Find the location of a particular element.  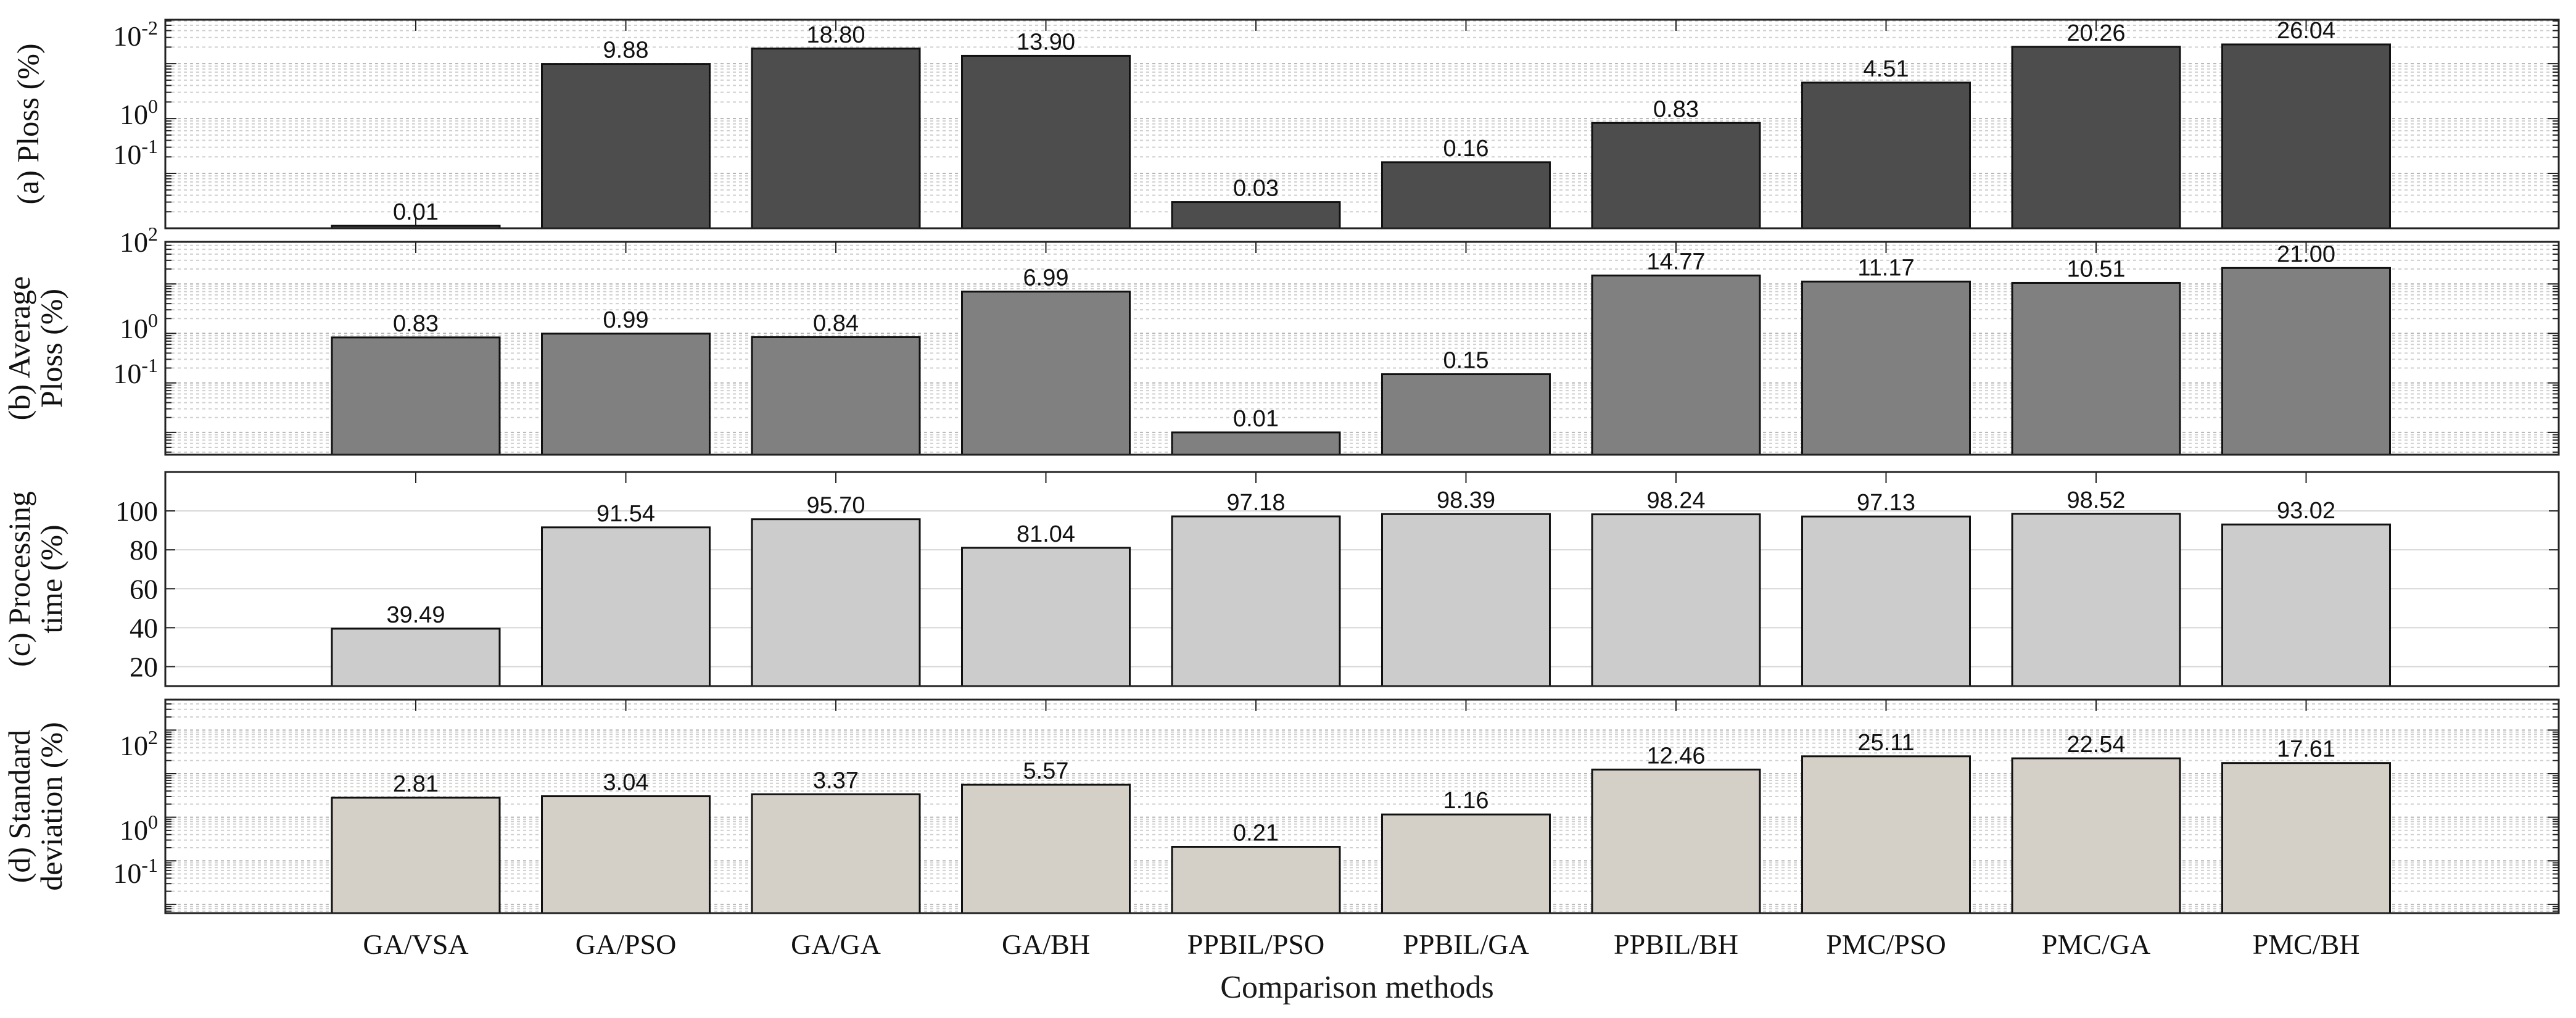

y-tick-label: 80 is located at coordinates (144, 550).